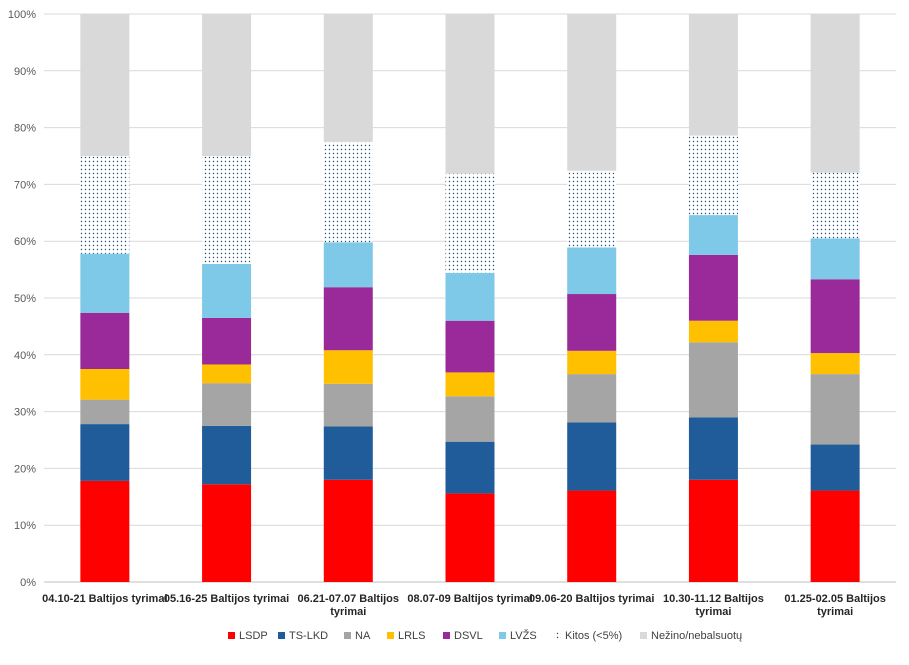 This screenshot has width=909, height=665. I want to click on x-category-label-line: 01.25-02.05 Baltijos, so click(835, 599).